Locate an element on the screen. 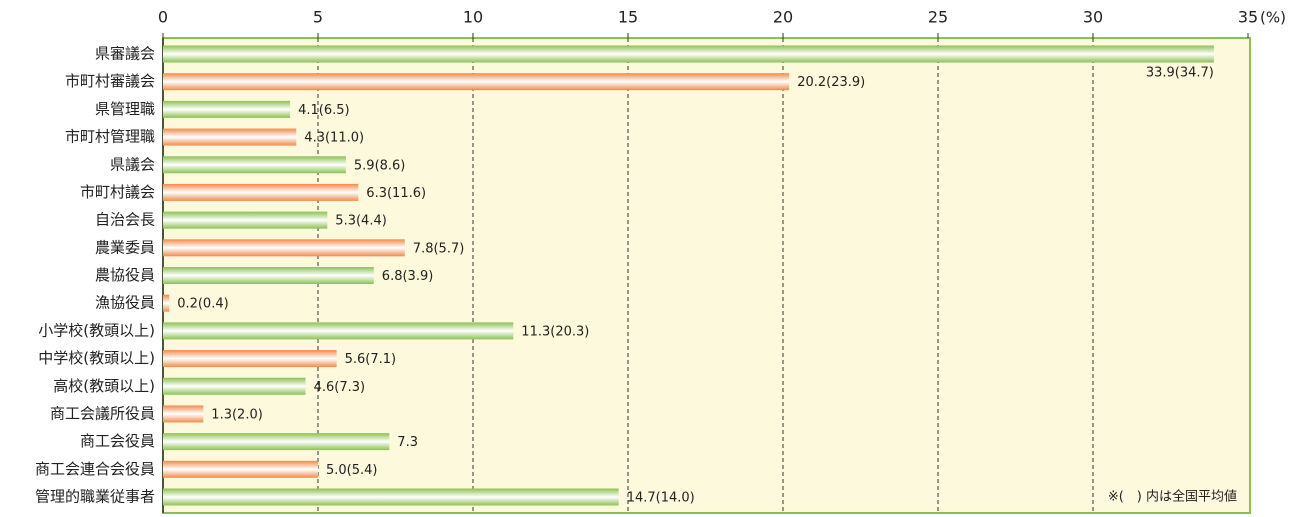 The width and height of the screenshot is (1297, 517). value-label: 7.8(5.7) is located at coordinates (439, 248).